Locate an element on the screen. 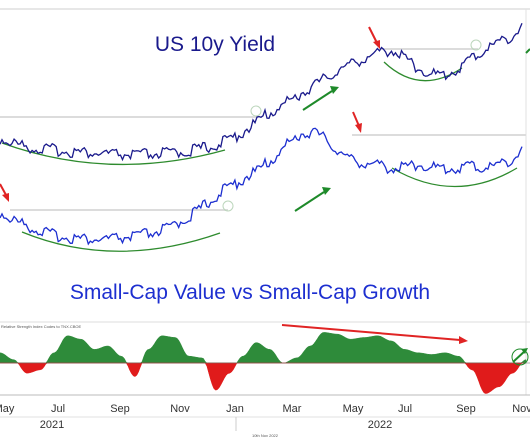 This screenshot has width=530, height=442. small-cap-title: Small-Cap Value vs Small-Cap Growth is located at coordinates (250, 292).